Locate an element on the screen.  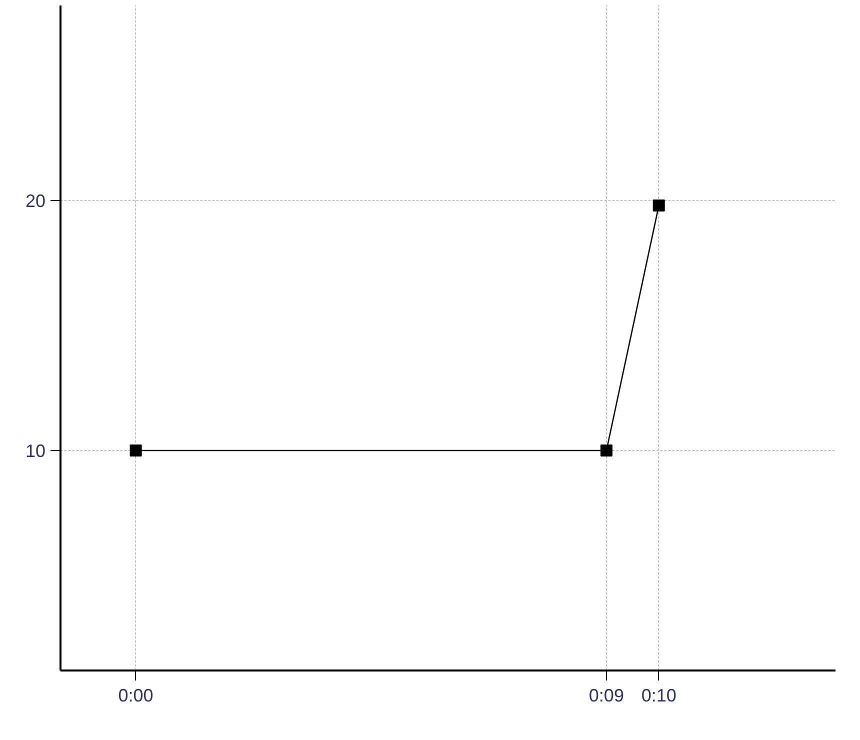
y-tick-label: 10 is located at coordinates (35, 451).